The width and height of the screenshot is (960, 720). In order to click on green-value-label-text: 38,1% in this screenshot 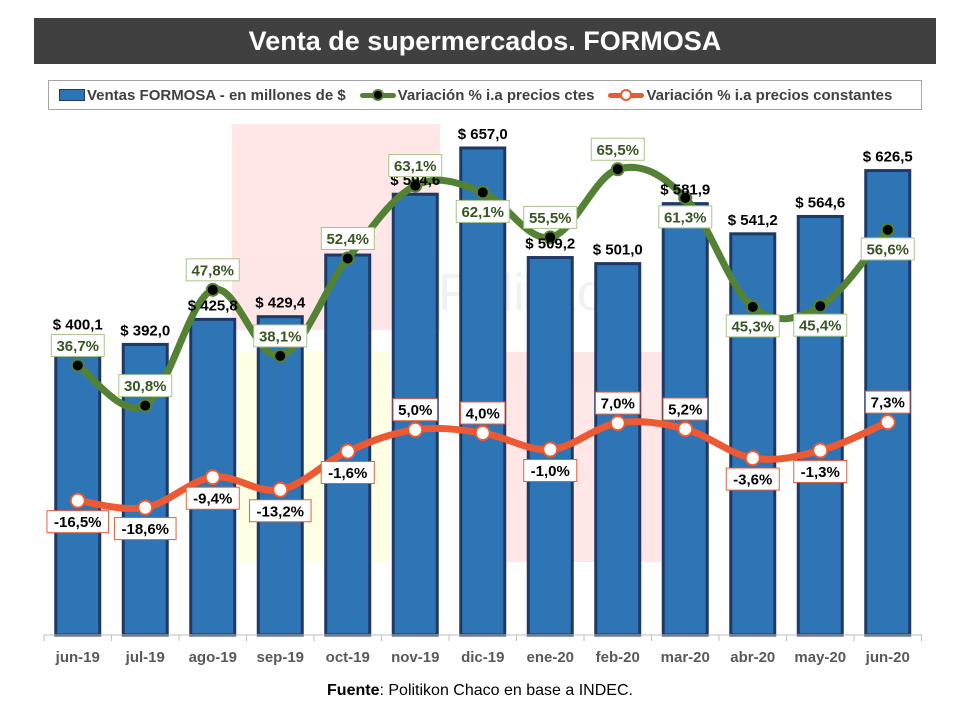, I will do `click(280, 336)`.